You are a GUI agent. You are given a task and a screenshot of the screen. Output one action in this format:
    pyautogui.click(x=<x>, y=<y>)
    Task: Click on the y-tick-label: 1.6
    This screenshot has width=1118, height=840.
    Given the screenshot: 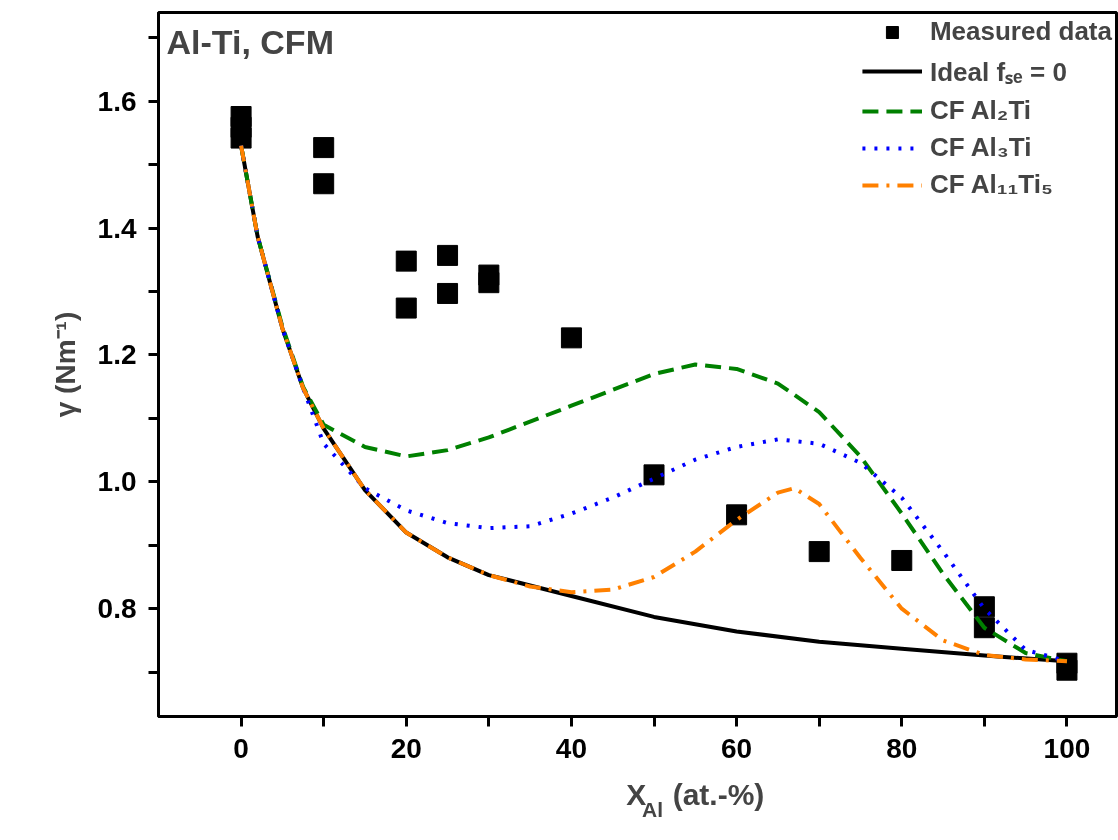 What is the action you would take?
    pyautogui.click(x=117, y=101)
    